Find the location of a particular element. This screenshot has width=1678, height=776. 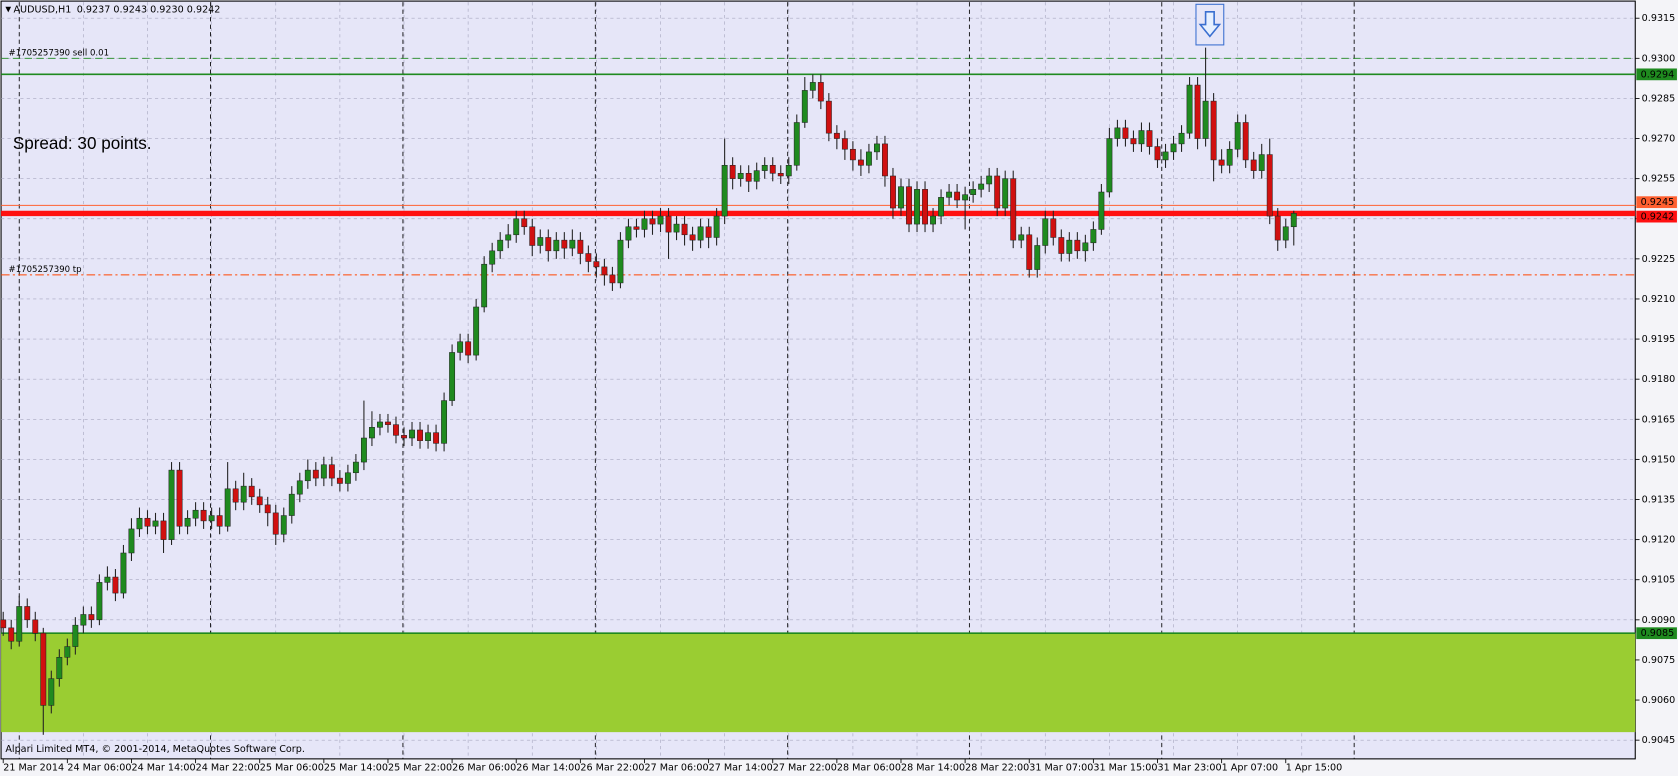

x-tick-label: 24 Mar 06:00 is located at coordinates (99, 767).